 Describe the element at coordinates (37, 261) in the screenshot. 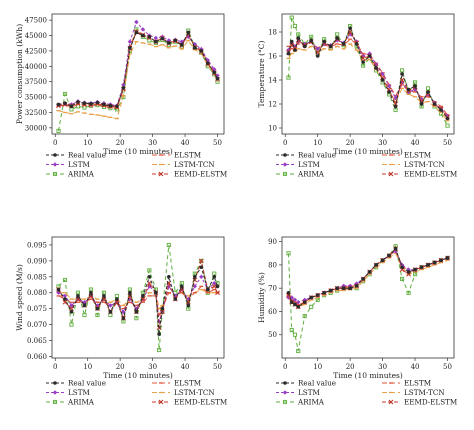

I see `y-tick-label: 0.090` at that location.